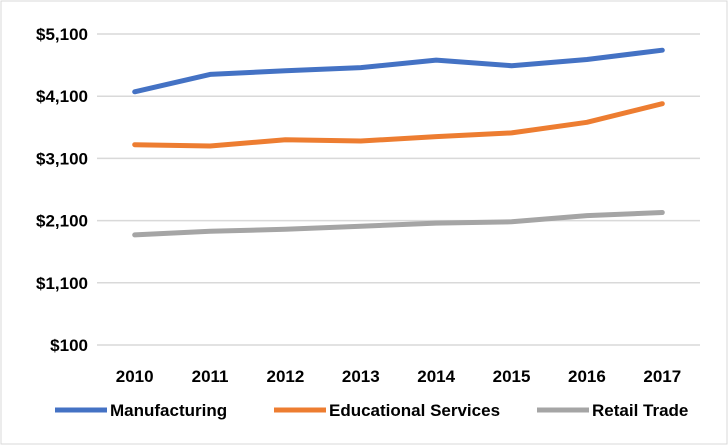 This screenshot has width=728, height=445. Describe the element at coordinates (69, 345) in the screenshot. I see `y-tick-label: $100` at that location.